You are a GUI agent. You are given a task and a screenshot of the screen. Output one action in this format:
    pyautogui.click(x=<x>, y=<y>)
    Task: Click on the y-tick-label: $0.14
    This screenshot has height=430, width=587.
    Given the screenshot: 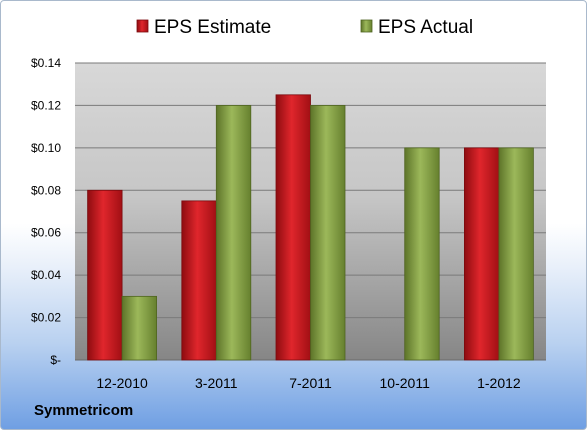 What is the action you would take?
    pyautogui.click(x=46, y=63)
    